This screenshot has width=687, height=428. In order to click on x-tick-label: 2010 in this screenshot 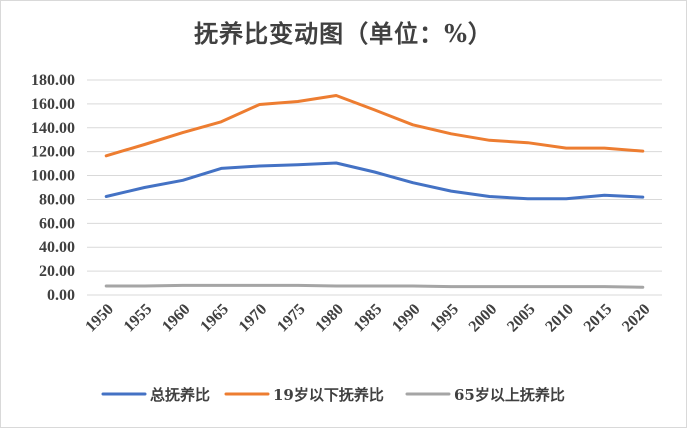, I will do `click(559, 318)`.